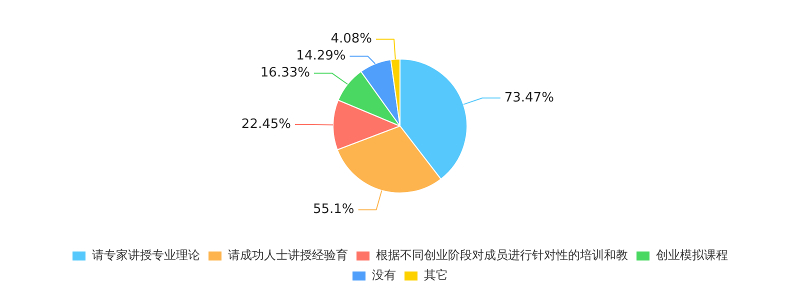 The height and width of the screenshot is (300, 800). What do you see at coordinates (384, 275) in the screenshot?
I see `legend-label: 没有` at bounding box center [384, 275].